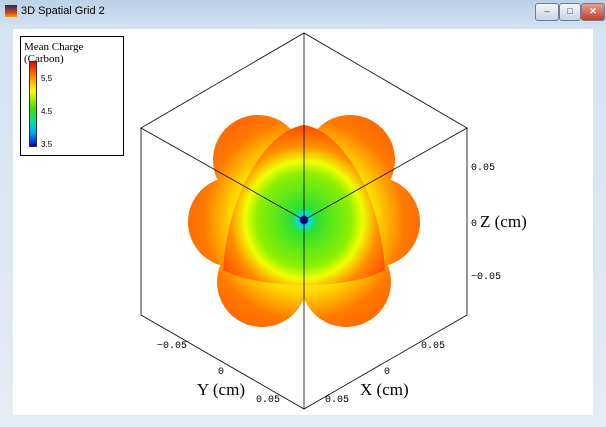 This screenshot has height=427, width=606. I want to click on window-title: 3D Spatial Grid 2, so click(63, 11).